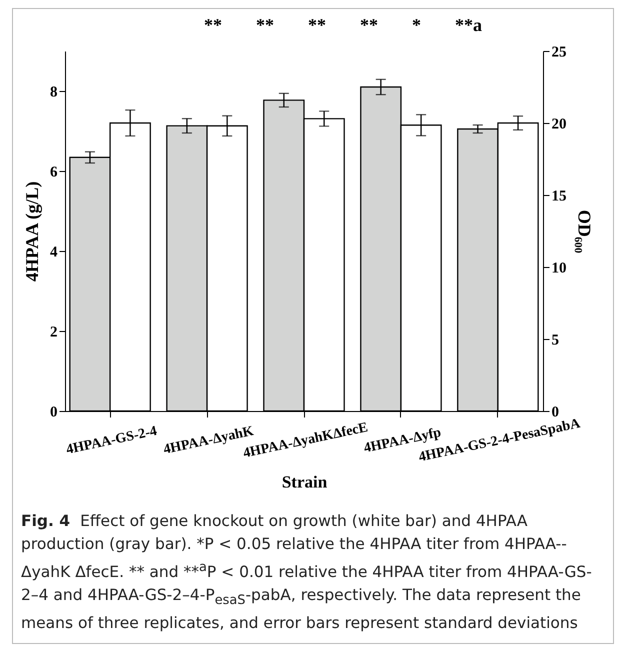 The height and width of the screenshot is (660, 629). I want to click on y2-tick-label: 25, so click(559, 52).